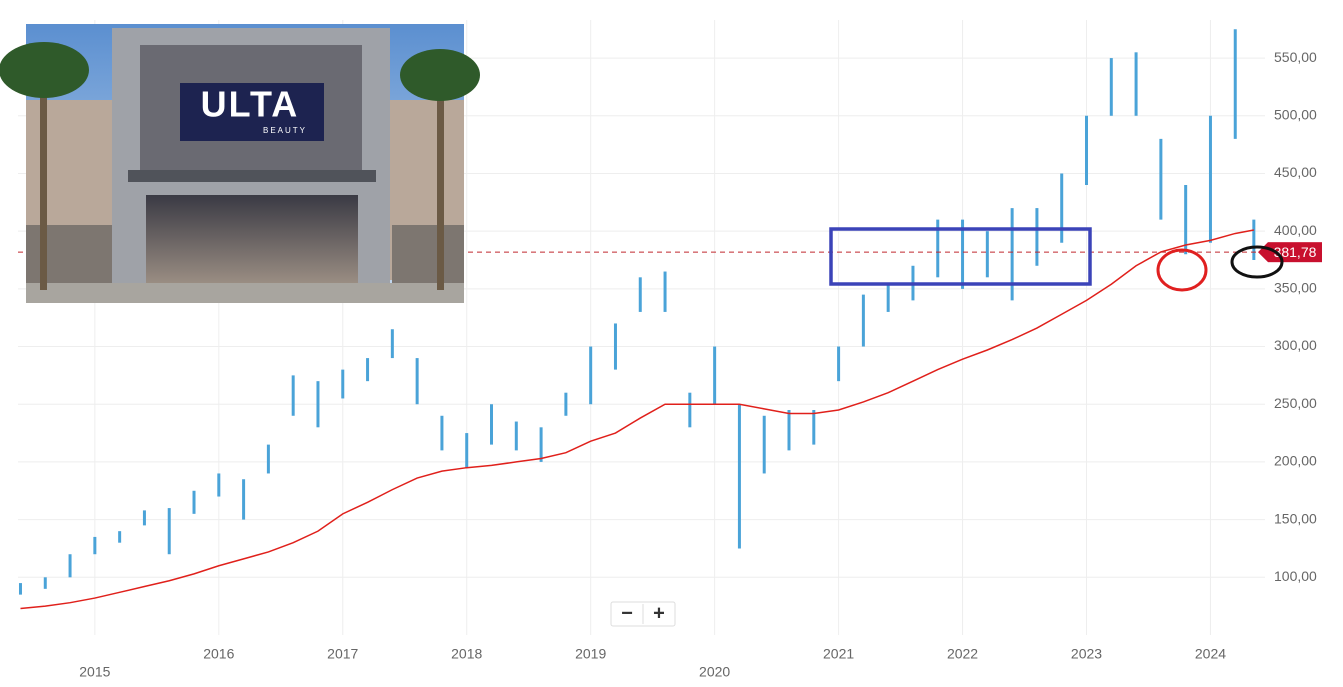 The height and width of the screenshot is (687, 1343). I want to click on y-tick-label: 150,00, so click(1295, 518).